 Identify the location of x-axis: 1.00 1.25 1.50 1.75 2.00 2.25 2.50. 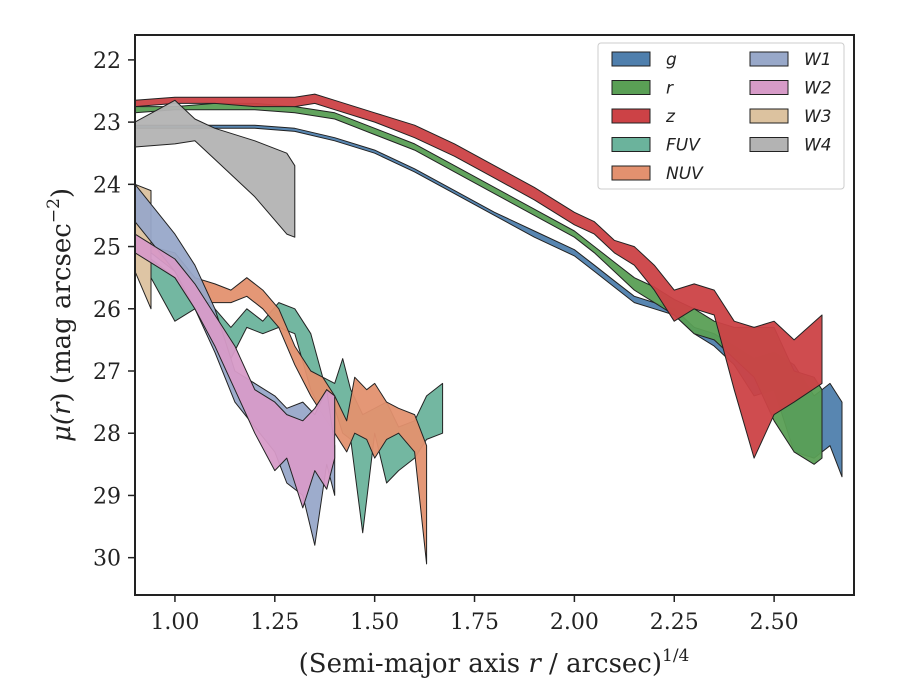
(474, 615).